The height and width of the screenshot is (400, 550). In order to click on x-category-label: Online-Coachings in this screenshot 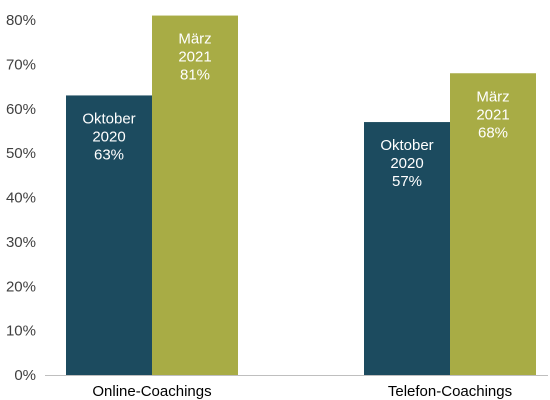, I will do `click(151, 391)`.